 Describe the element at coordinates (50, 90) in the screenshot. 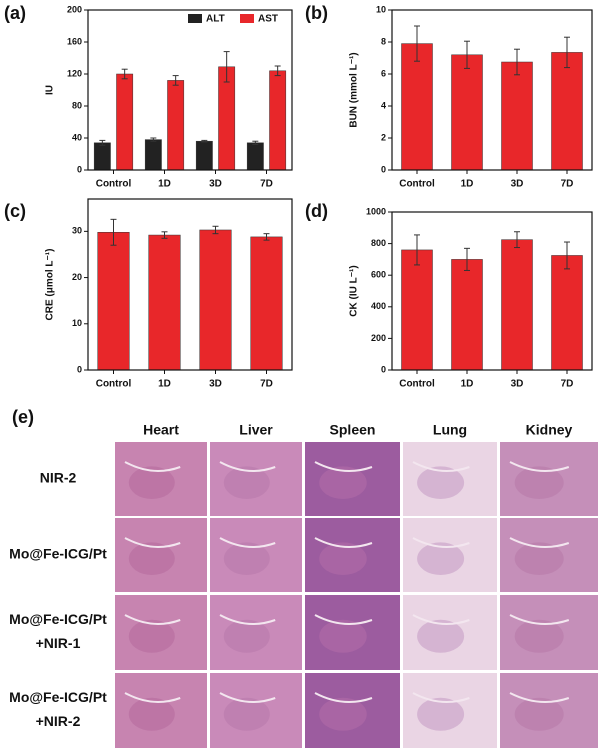

I see `y-axis-label: IU` at that location.